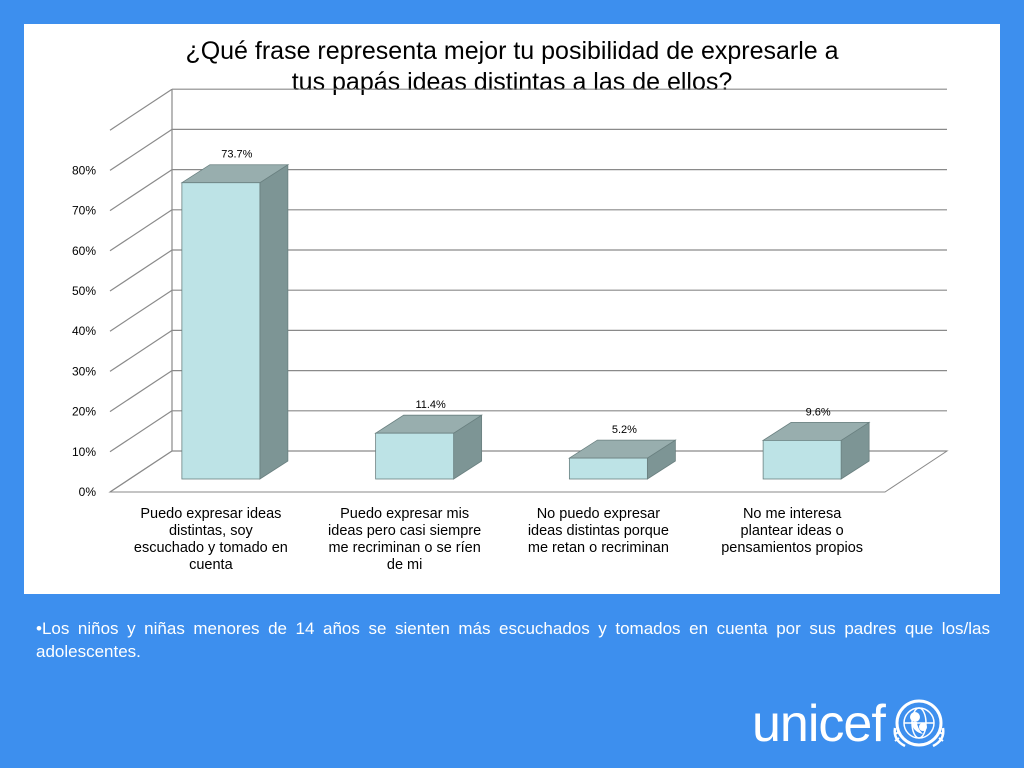 The height and width of the screenshot is (768, 1024). I want to click on x-category-label-line: No puedo expresar, so click(598, 514).